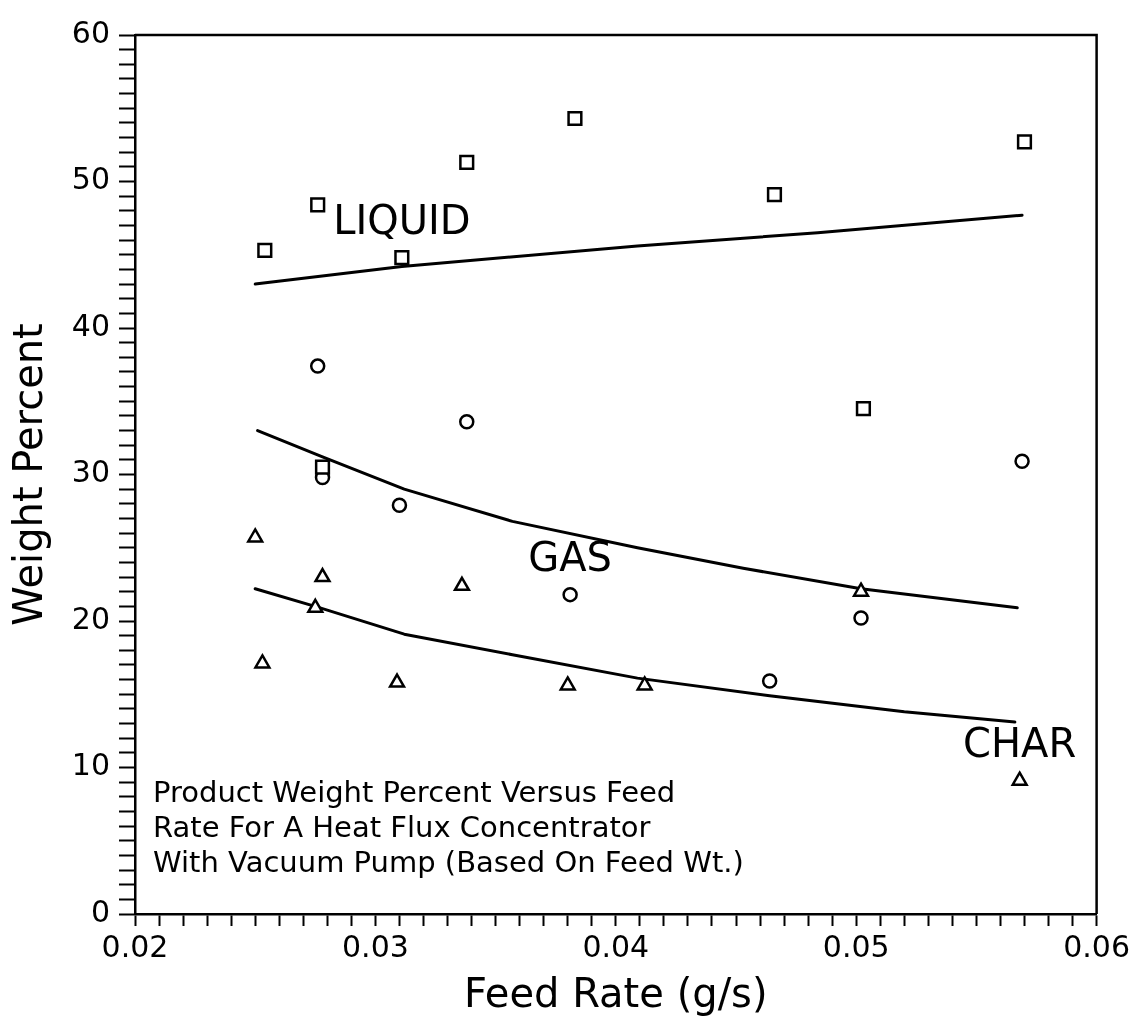 This screenshot has width=1135, height=1021. Describe the element at coordinates (1020, 743) in the screenshot. I see `annotation: CHAR` at that location.